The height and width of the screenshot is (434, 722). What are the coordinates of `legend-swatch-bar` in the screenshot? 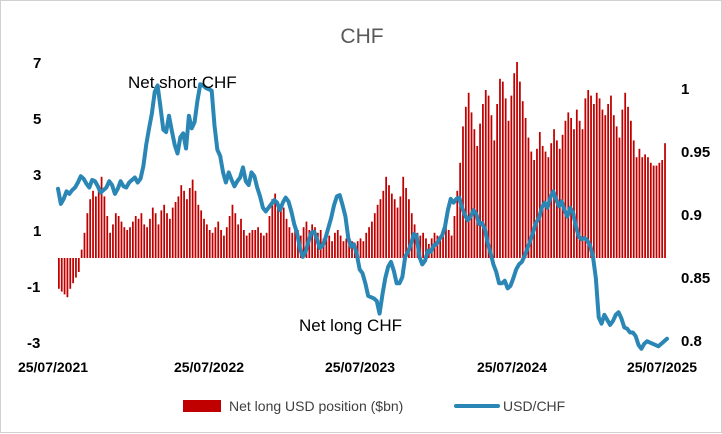 It's located at (202, 406).